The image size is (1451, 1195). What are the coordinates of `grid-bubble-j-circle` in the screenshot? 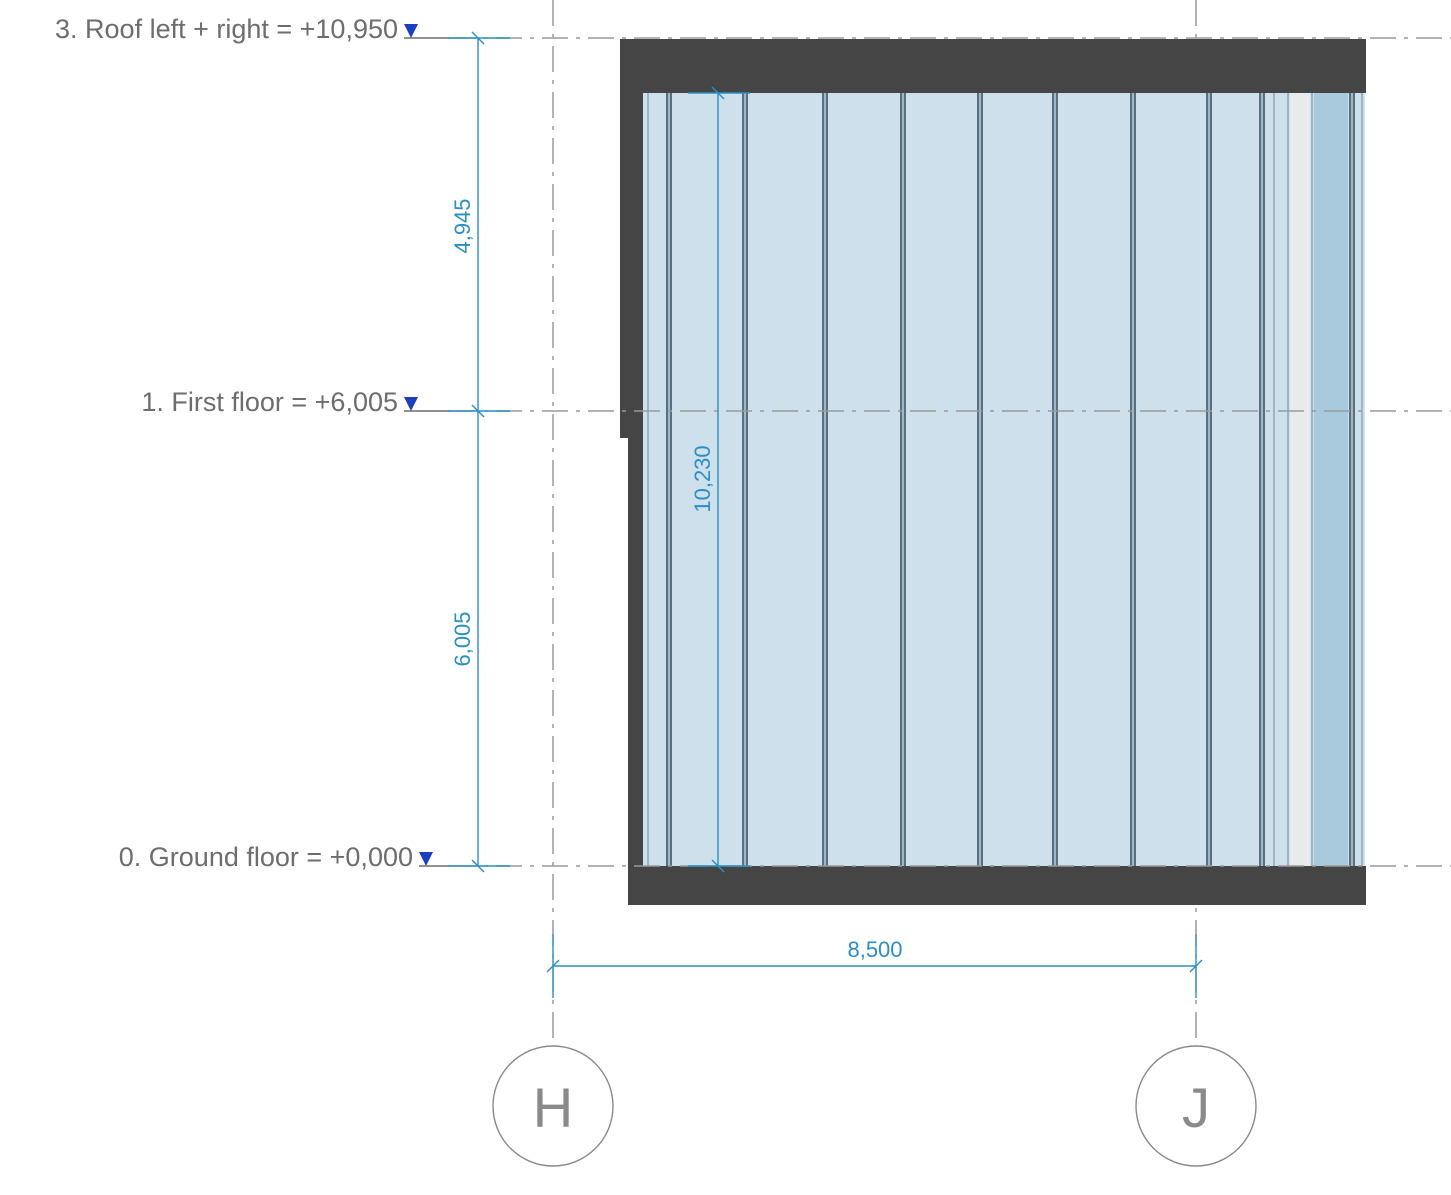 It's located at (1196, 1106).